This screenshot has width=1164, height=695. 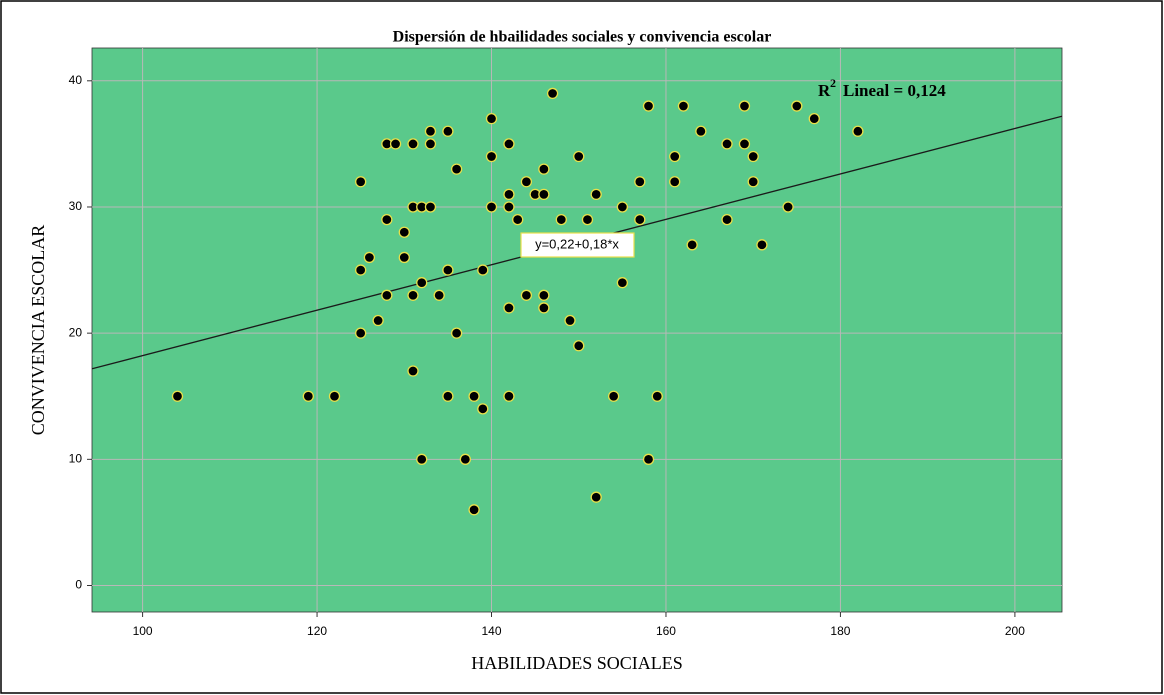 What do you see at coordinates (666, 631) in the screenshot?
I see `x-tick-label: 160` at bounding box center [666, 631].